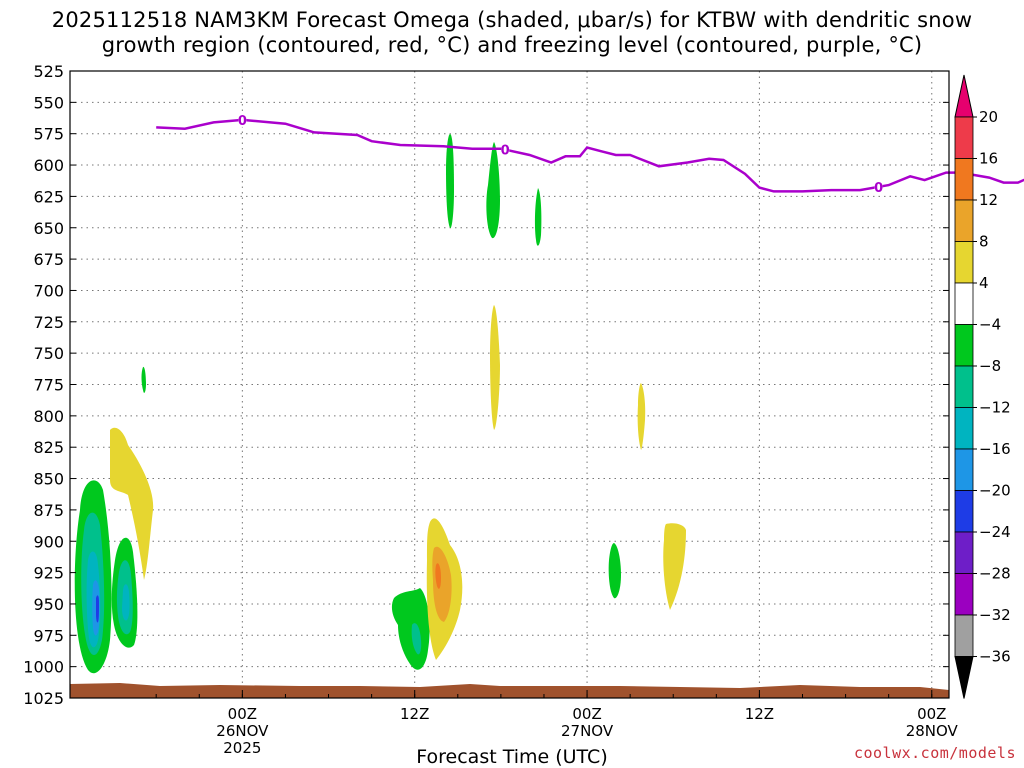 The height and width of the screenshot is (768, 1024). Describe the element at coordinates (995, 532) in the screenshot. I see `colorbar-label: −24` at that location.